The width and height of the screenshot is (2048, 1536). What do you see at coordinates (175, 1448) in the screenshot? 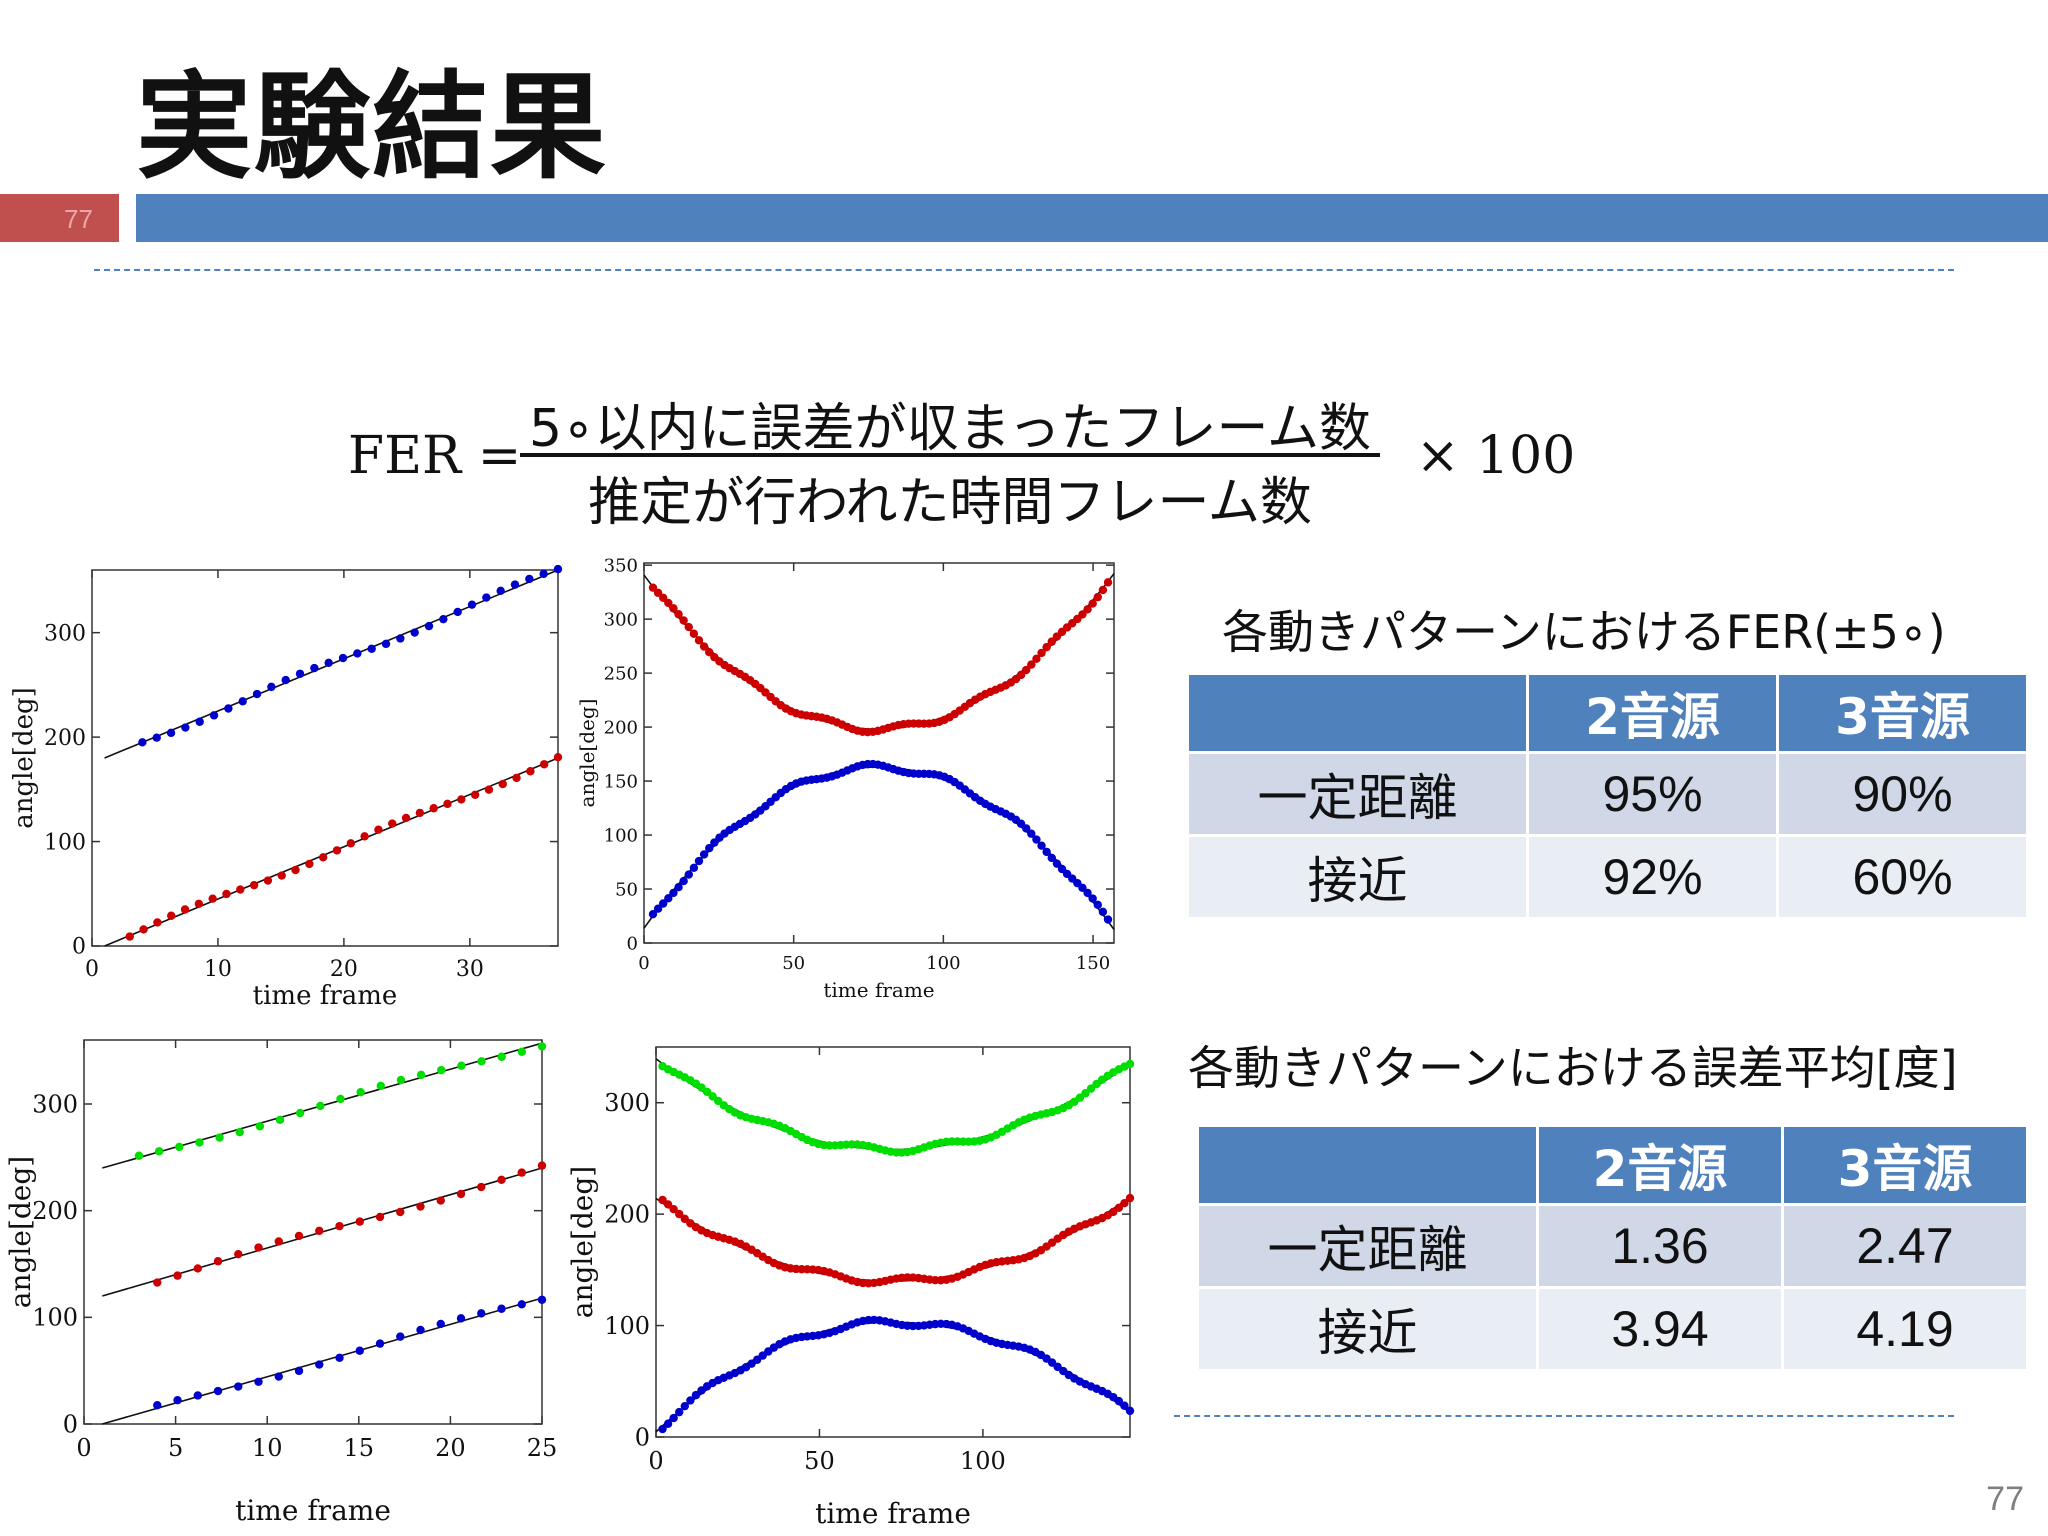
I see `x-tick-label: 5` at bounding box center [175, 1448].